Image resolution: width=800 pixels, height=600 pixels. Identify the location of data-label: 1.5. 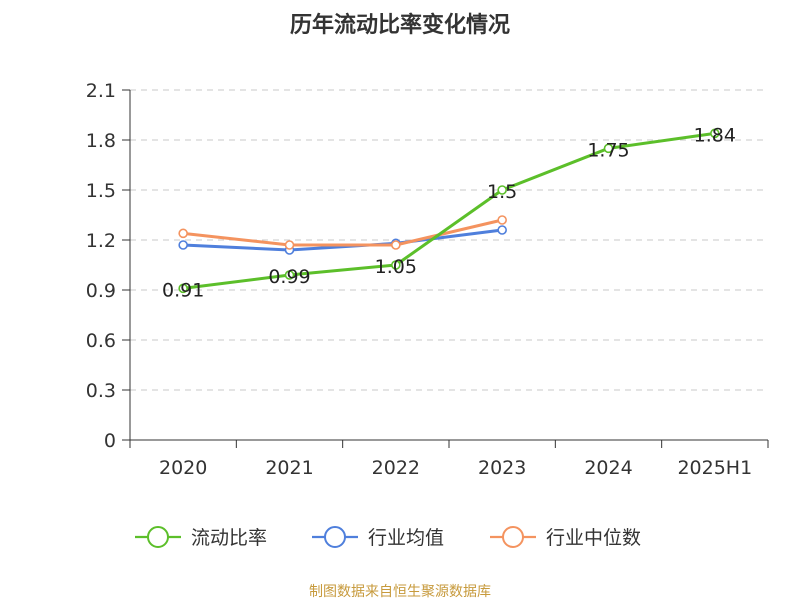
(502, 192).